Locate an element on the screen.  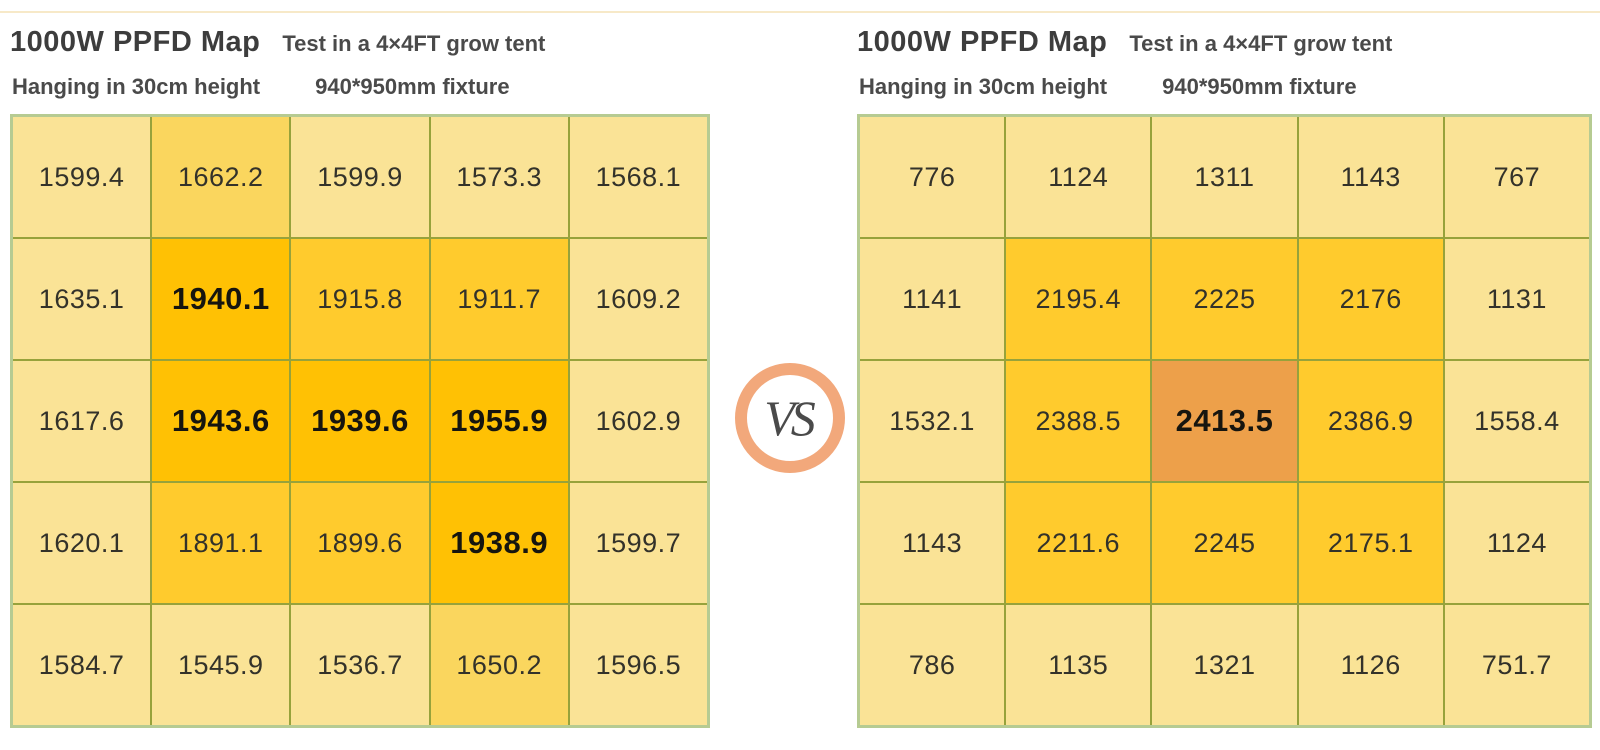
ppfd-cell: 2245 is located at coordinates (1224, 543).